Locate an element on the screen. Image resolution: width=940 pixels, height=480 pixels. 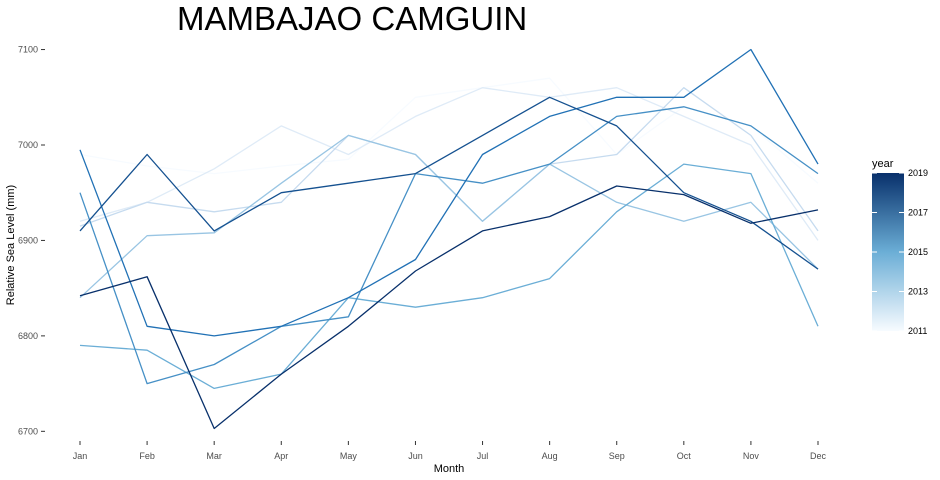
x-tick-label: Aug is located at coordinates (550, 456).